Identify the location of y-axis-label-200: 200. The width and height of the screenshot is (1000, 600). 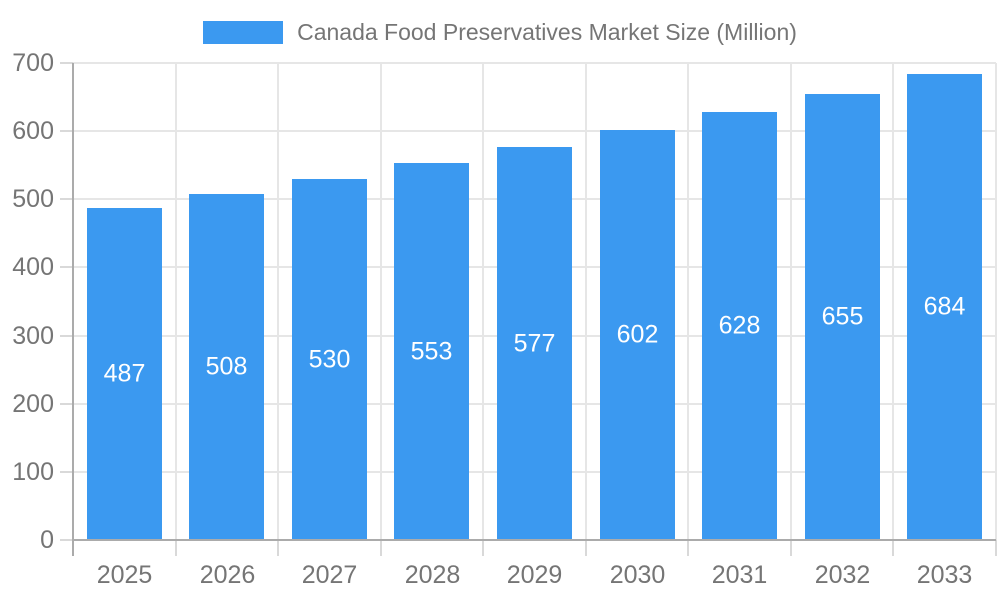
(33, 404).